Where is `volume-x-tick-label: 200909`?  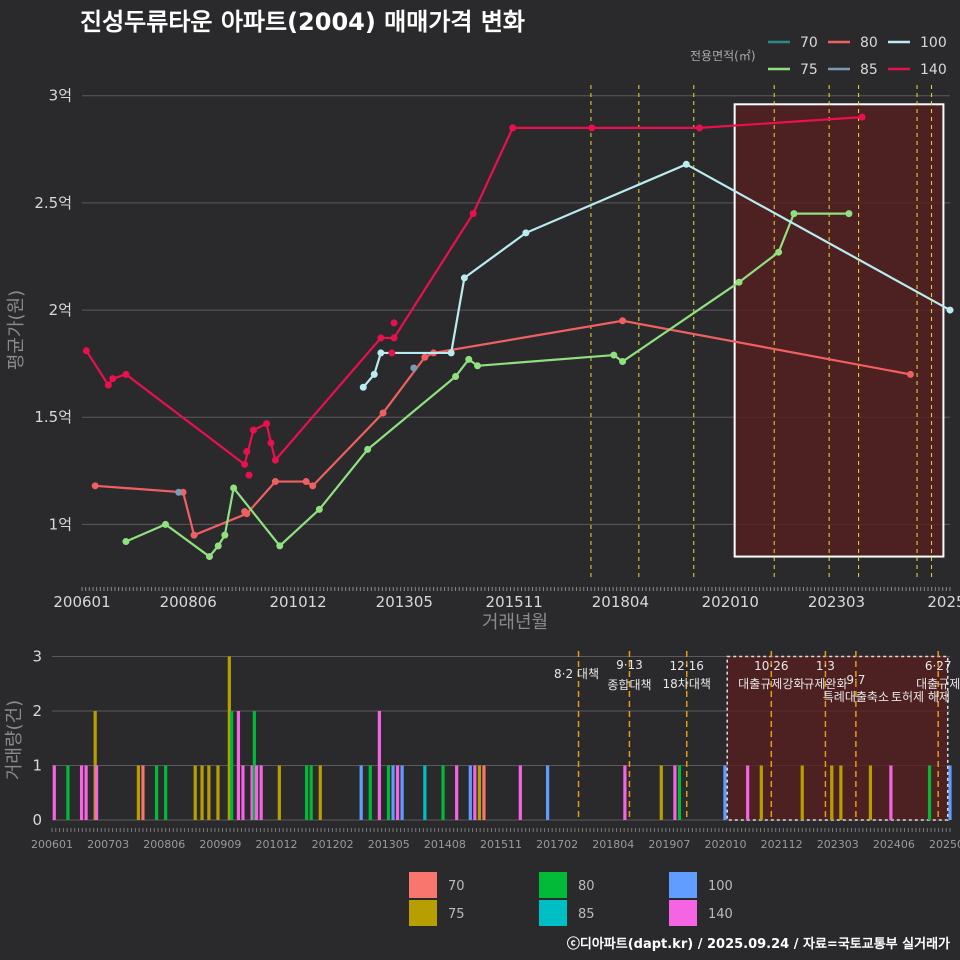 volume-x-tick-label: 200909 is located at coordinates (220, 844).